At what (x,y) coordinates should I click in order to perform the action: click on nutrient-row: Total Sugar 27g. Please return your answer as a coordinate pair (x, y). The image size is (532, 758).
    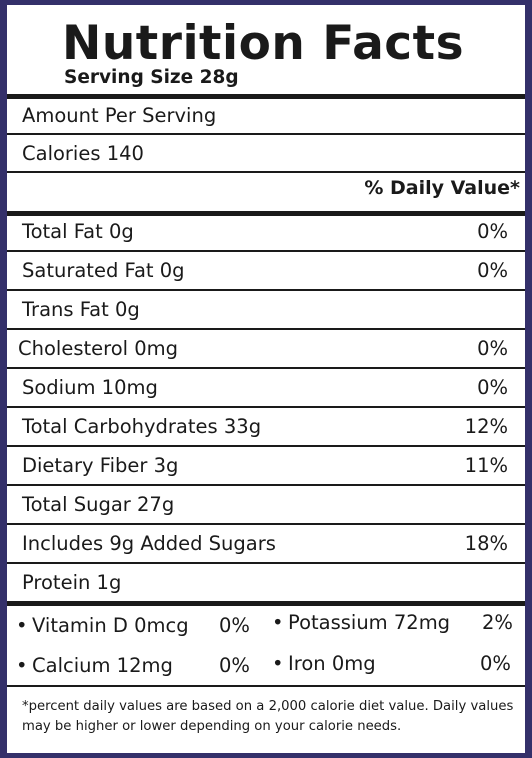
    Looking at the image, I should click on (266, 504).